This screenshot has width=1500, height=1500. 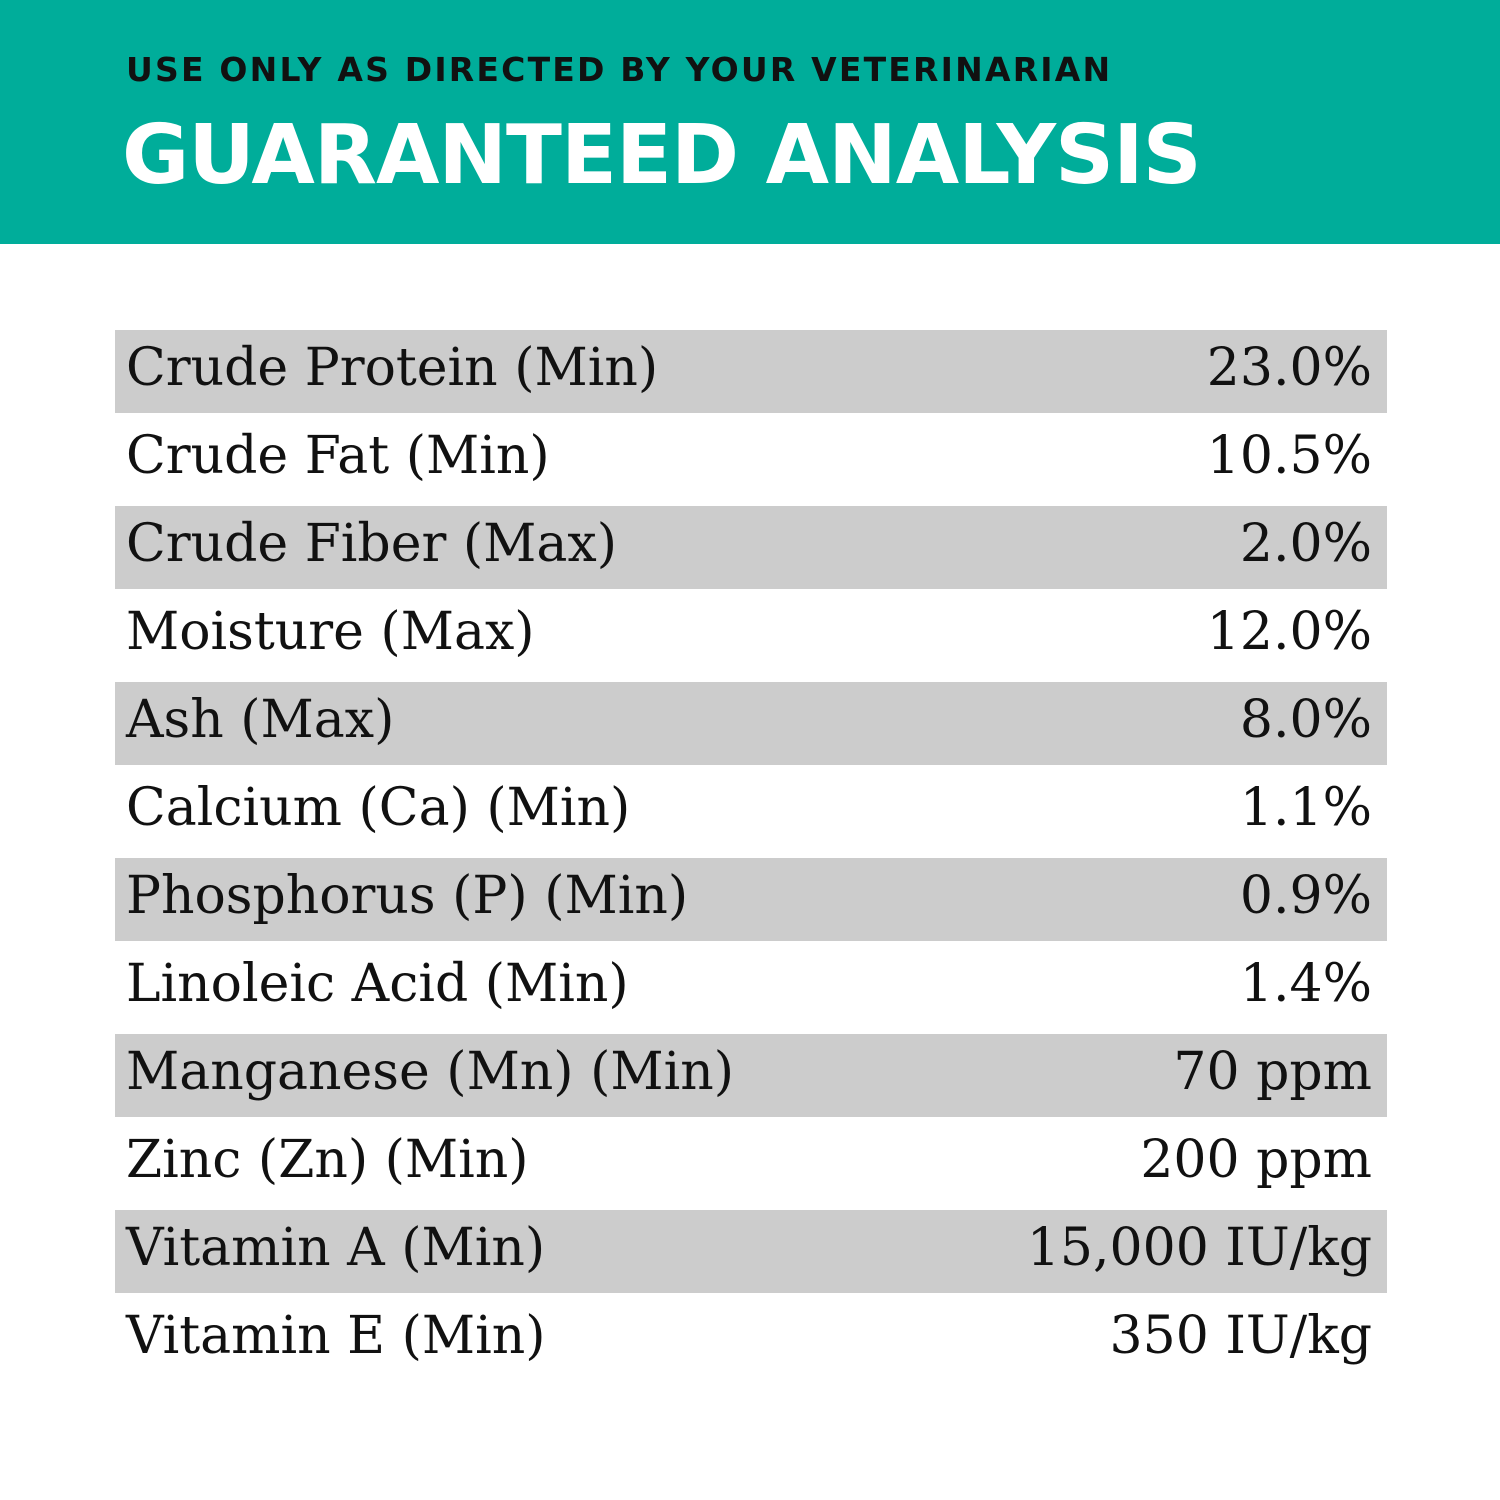 What do you see at coordinates (430, 1072) in the screenshot?
I see `nutrient-label: Manganese (Mn) (Min)` at bounding box center [430, 1072].